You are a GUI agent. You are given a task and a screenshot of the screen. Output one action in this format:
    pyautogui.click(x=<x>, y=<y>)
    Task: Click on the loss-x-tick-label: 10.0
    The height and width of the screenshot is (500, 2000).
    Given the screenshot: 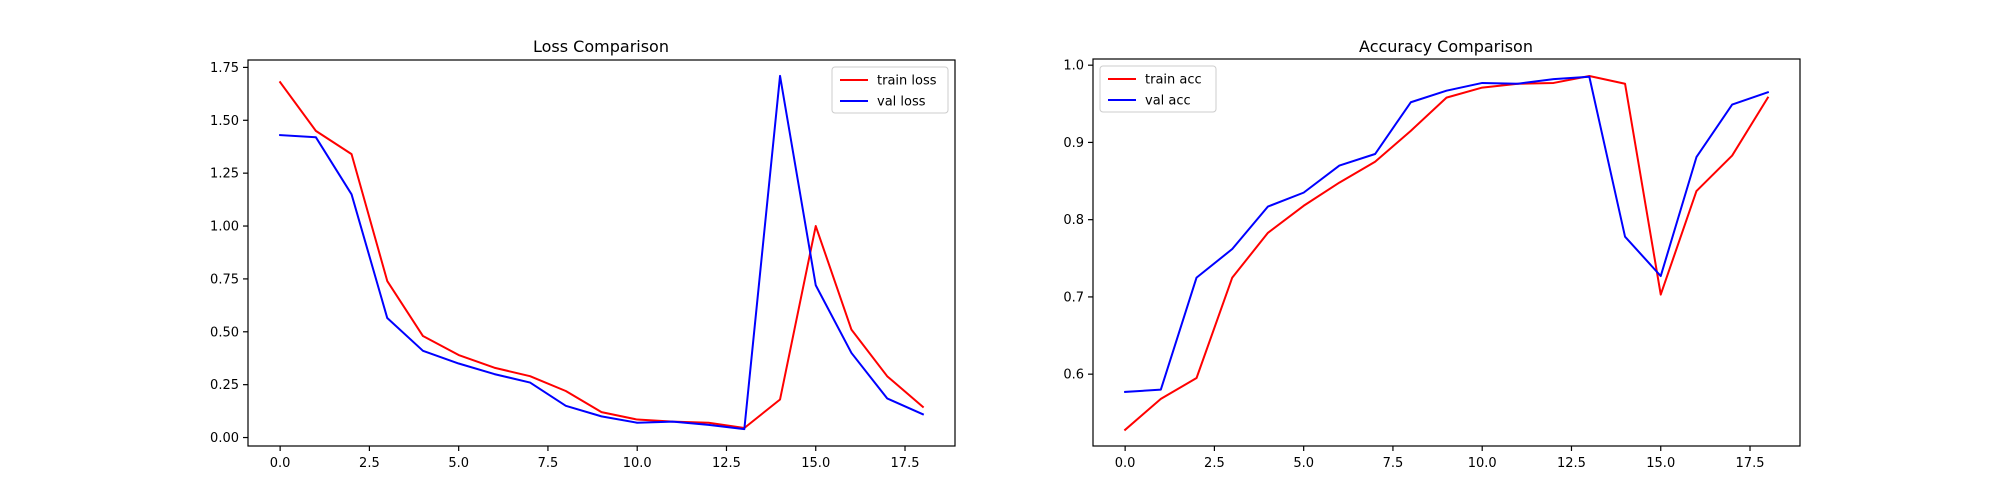 What is the action you would take?
    pyautogui.click(x=637, y=463)
    